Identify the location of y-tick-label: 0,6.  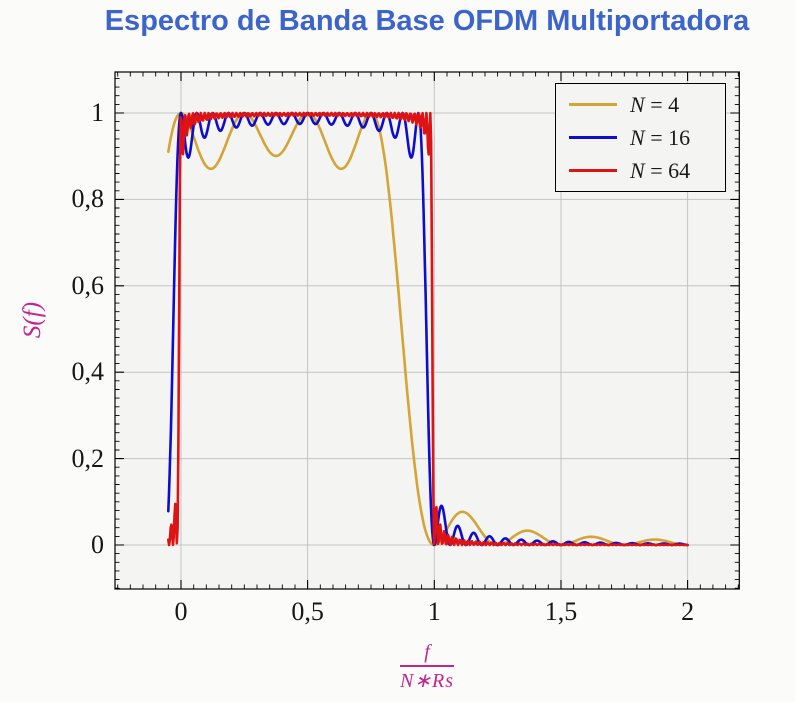
(88, 285).